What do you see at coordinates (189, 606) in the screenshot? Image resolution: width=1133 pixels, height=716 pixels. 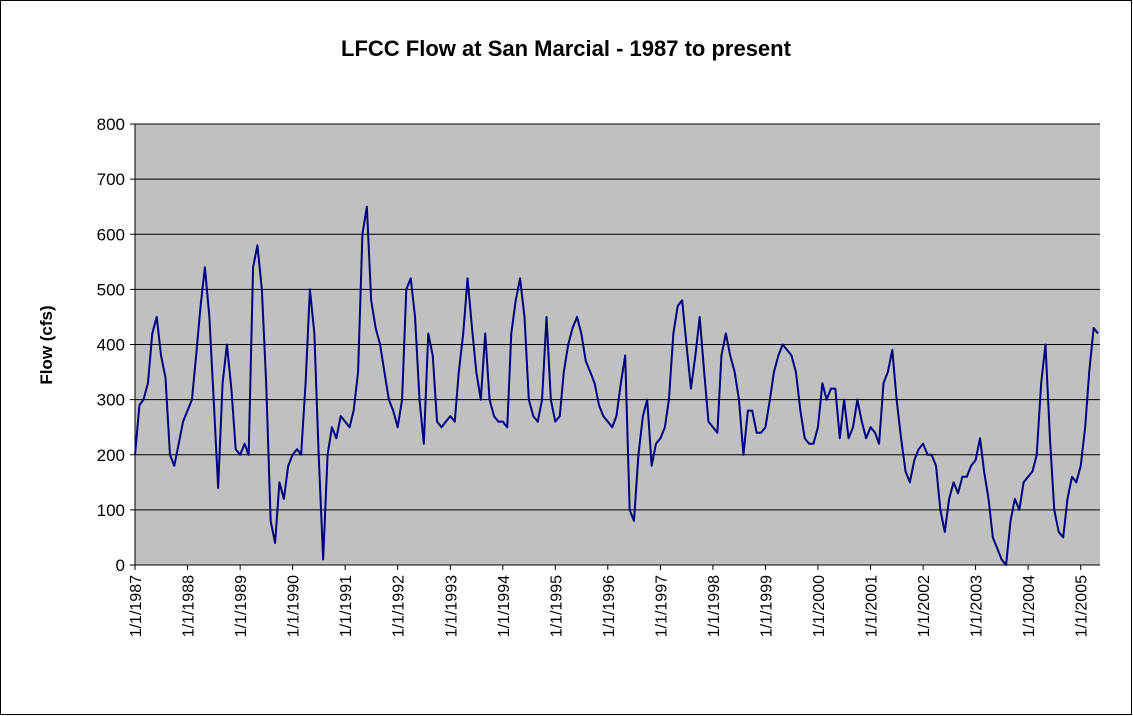 I see `x-tick-label: 1/1/1988` at bounding box center [189, 606].